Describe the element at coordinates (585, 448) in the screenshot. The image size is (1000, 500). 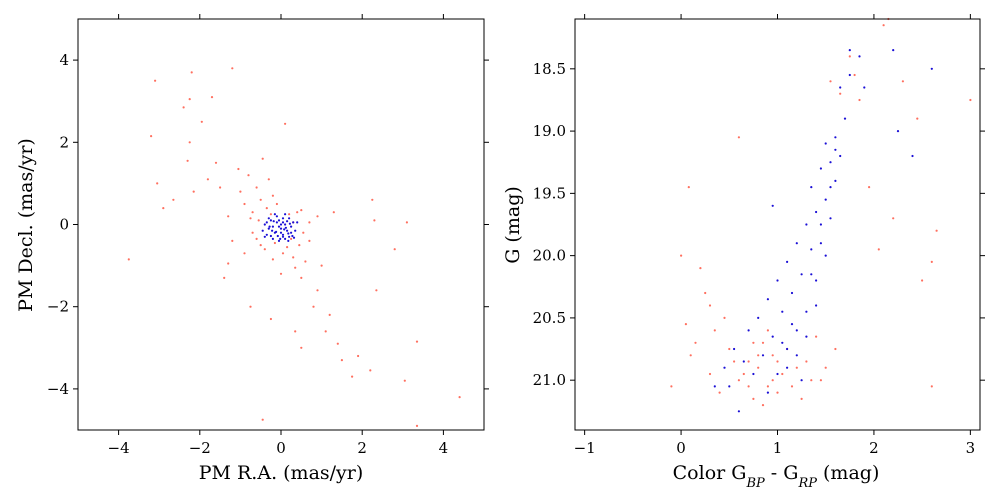
I see `x-tick-label: −1` at that location.